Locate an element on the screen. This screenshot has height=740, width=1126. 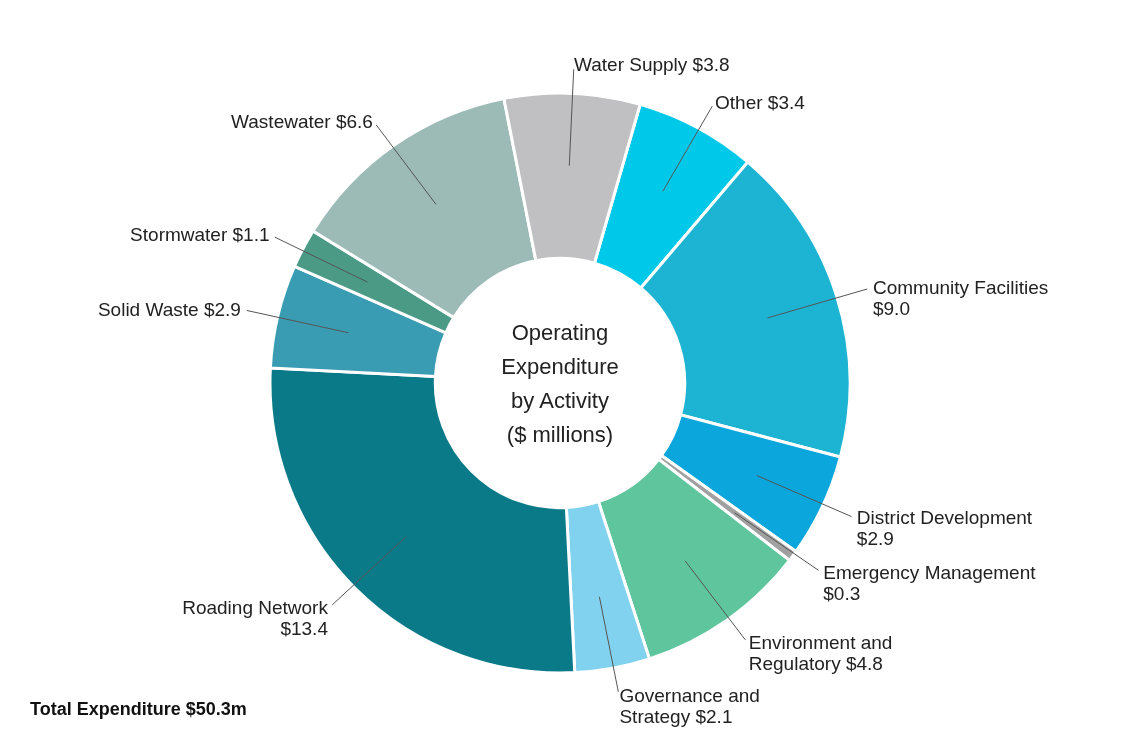
slice-label: Stormwater $1.1 is located at coordinates (200, 235).